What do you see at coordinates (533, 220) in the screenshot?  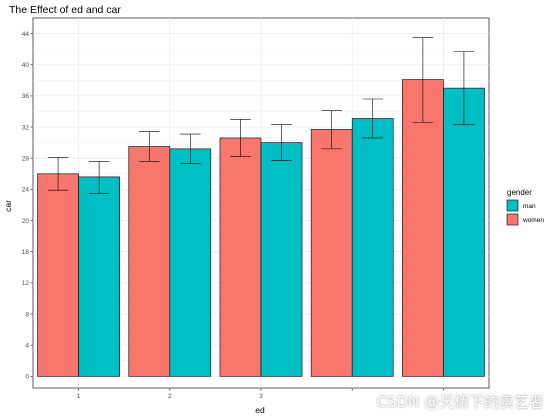 I see `legend-label-women: women` at bounding box center [533, 220].